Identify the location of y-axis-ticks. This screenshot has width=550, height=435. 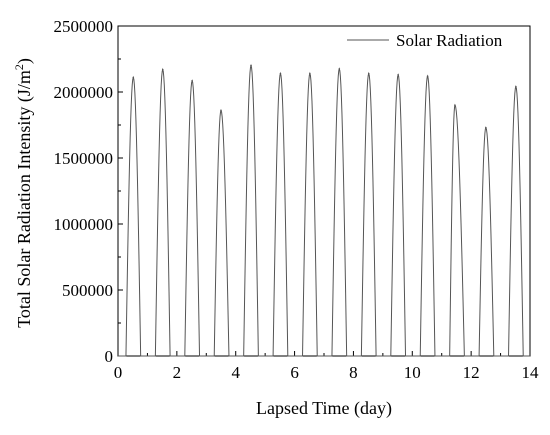
(120, 191).